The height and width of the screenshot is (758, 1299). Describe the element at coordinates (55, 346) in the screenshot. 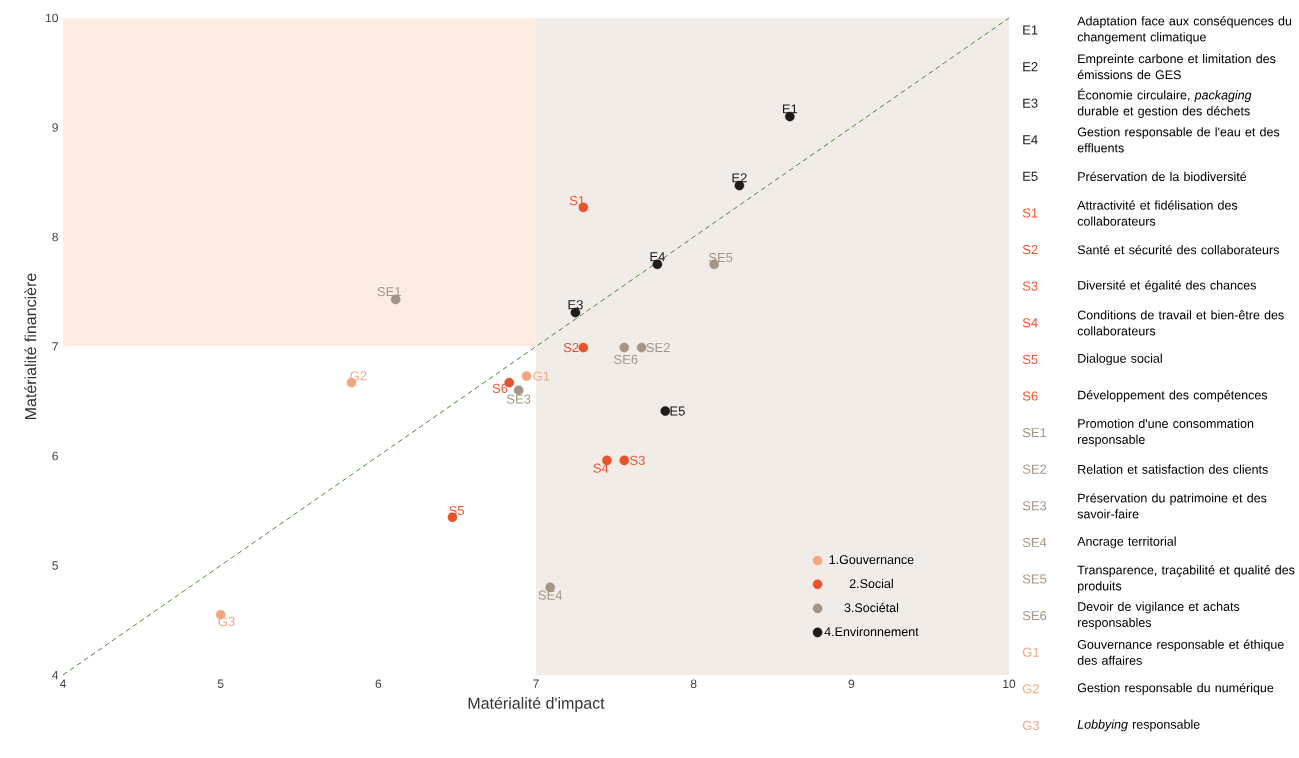

I see `y-tick-label: 7` at that location.